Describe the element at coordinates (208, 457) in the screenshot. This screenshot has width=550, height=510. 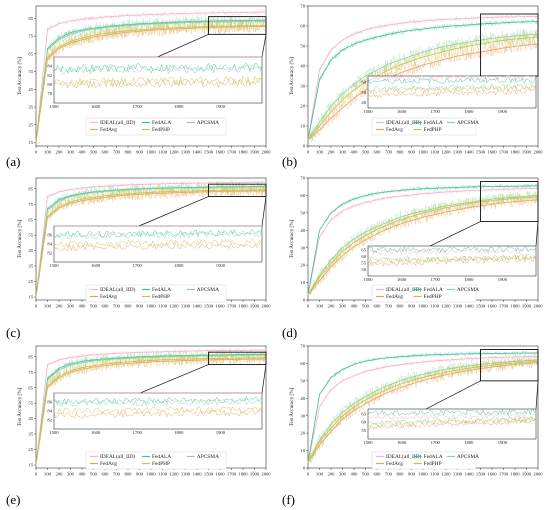
I see `legend-label: APCSMA` at that location.